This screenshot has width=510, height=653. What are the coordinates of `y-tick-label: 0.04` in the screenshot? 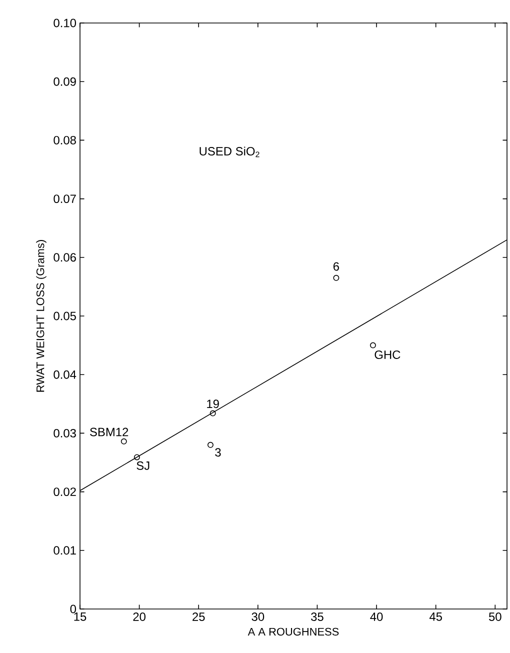 It's located at (65, 374).